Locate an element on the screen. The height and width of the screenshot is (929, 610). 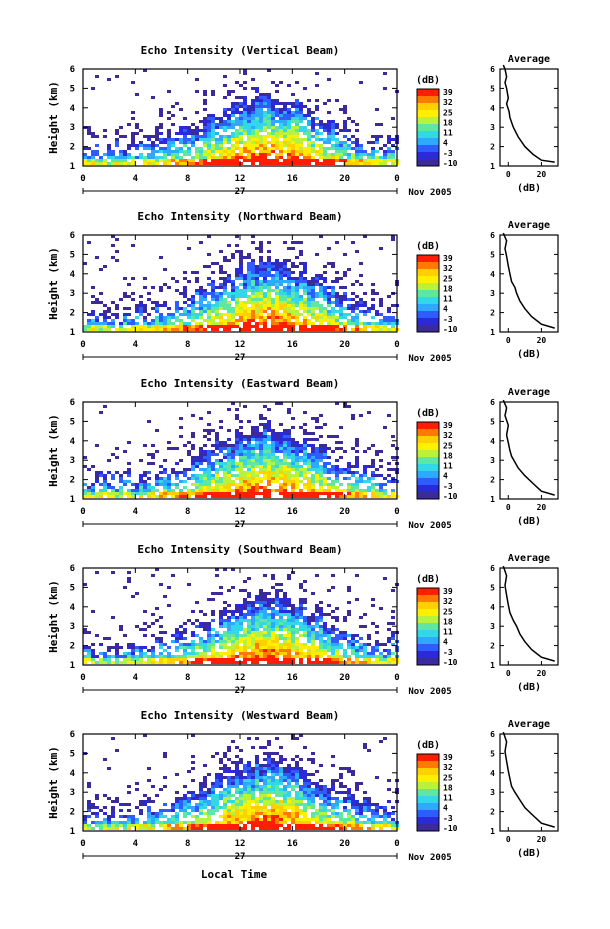
average-y-tick-label: 5 is located at coordinates (492, 254).